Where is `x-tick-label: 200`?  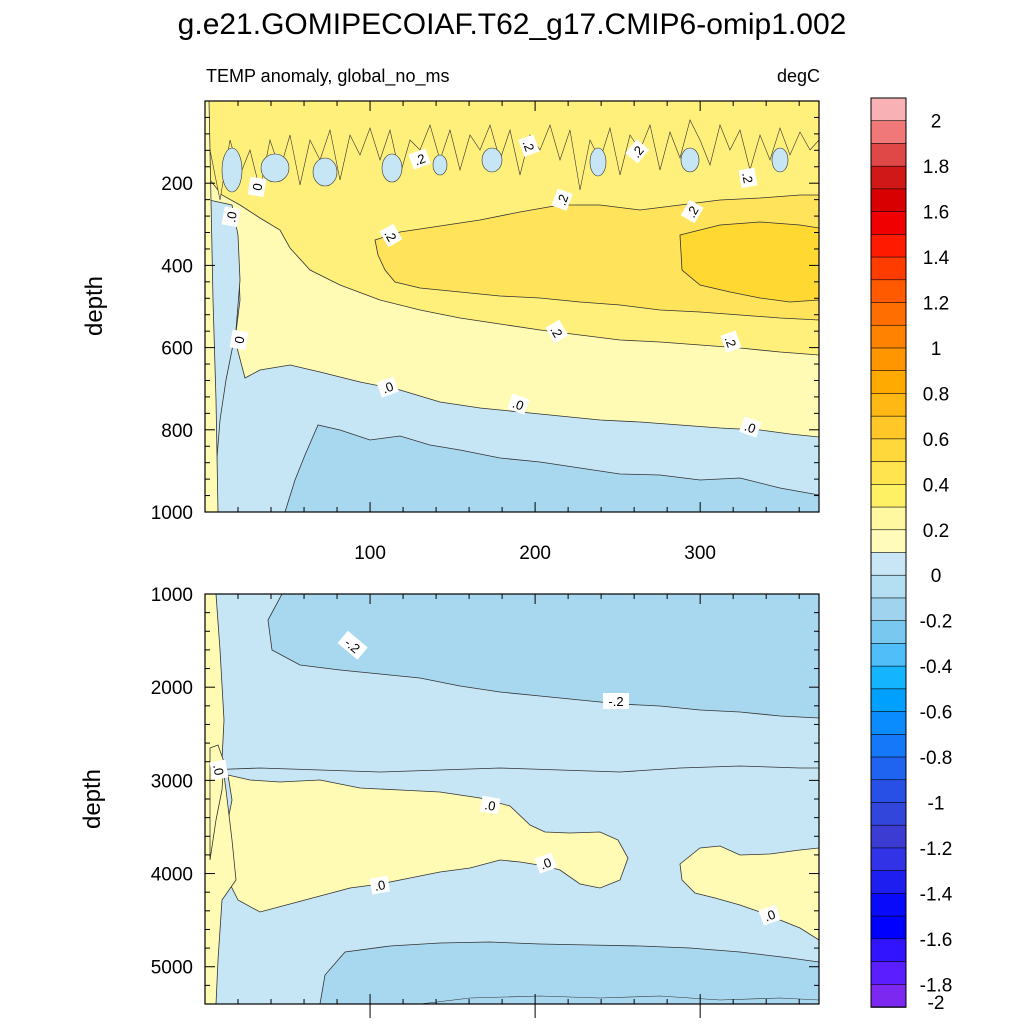
x-tick-label: 200 is located at coordinates (535, 553).